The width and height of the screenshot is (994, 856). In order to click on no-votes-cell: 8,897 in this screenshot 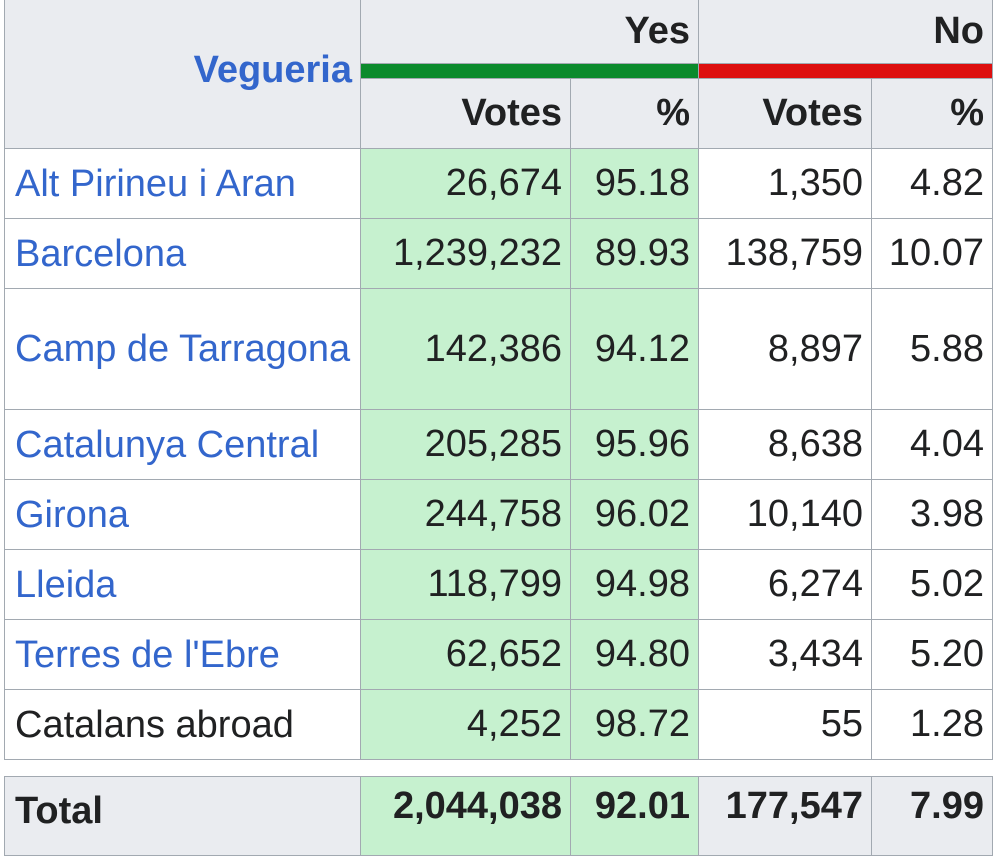, I will do `click(785, 349)`.